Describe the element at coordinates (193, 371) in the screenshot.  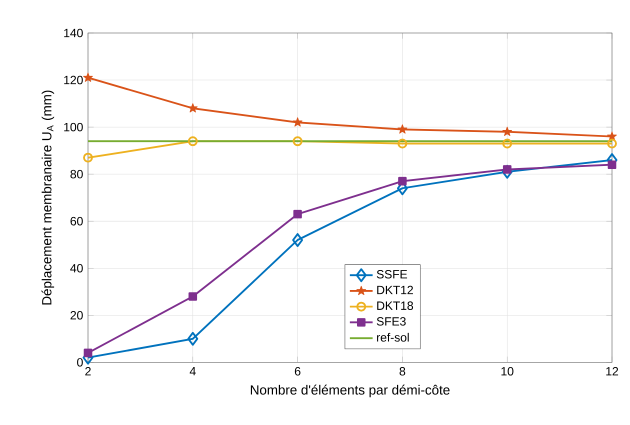
I see `x-tick-label: 4` at that location.